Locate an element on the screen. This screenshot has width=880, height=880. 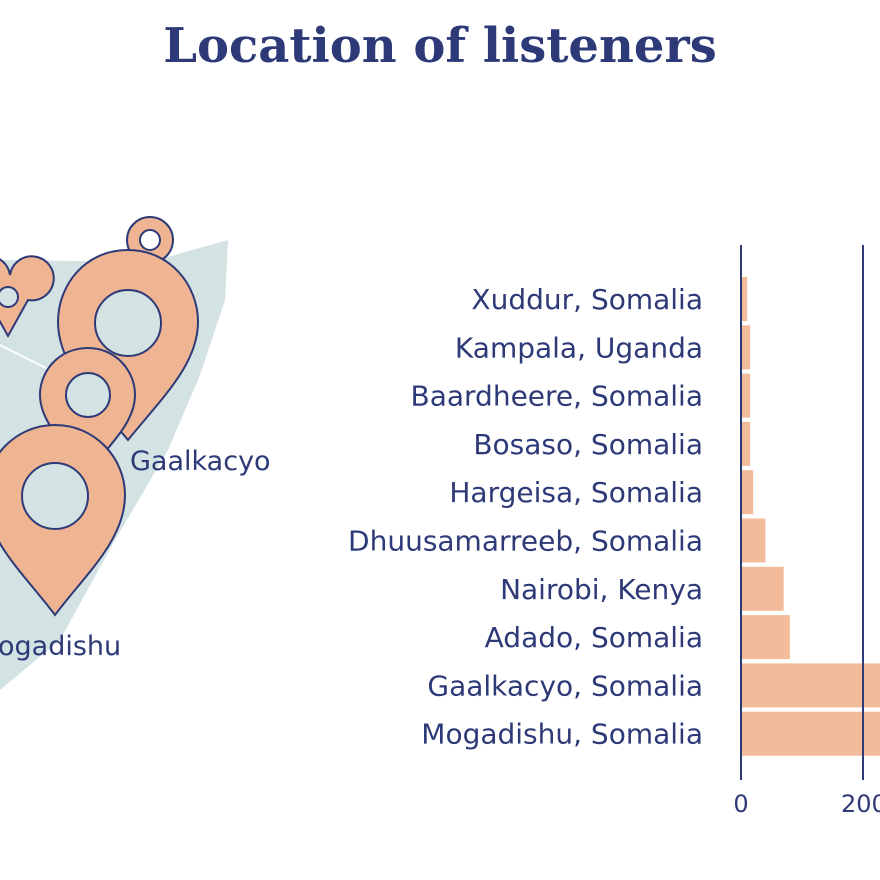
bars-layer is located at coordinates (810, 516).